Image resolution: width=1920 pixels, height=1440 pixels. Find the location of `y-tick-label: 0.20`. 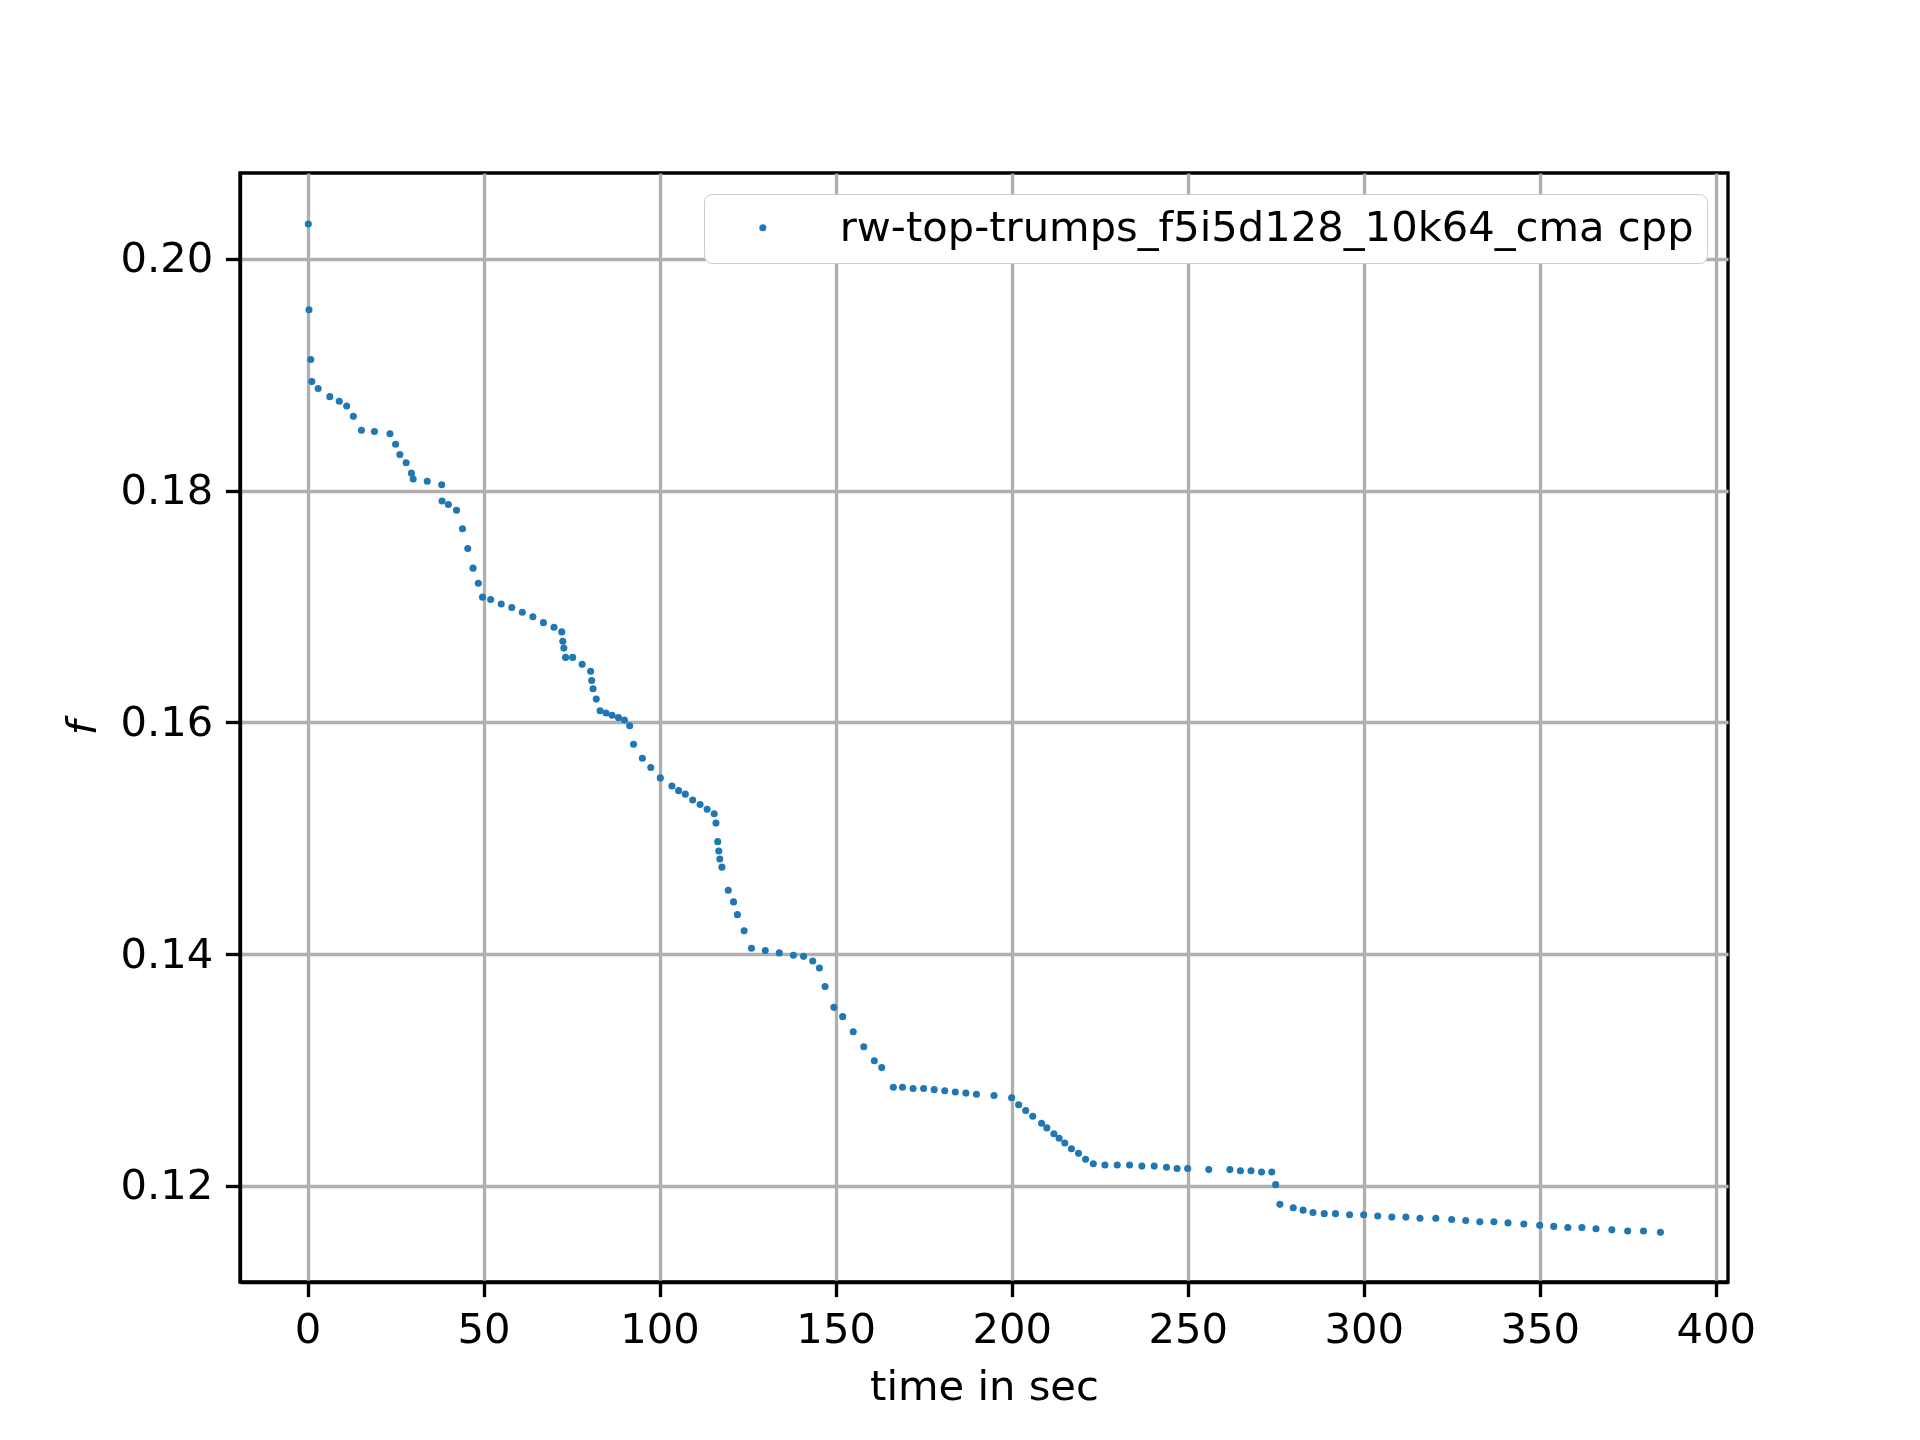

y-tick-label: 0.20 is located at coordinates (167, 258).